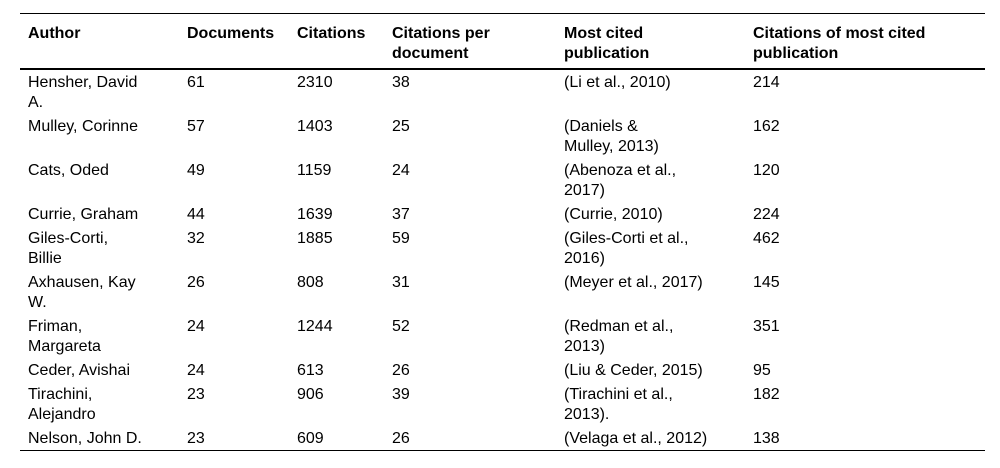  What do you see at coordinates (766, 238) in the screenshot?
I see `cell-citations-of-most-cited-publication: 462` at bounding box center [766, 238].